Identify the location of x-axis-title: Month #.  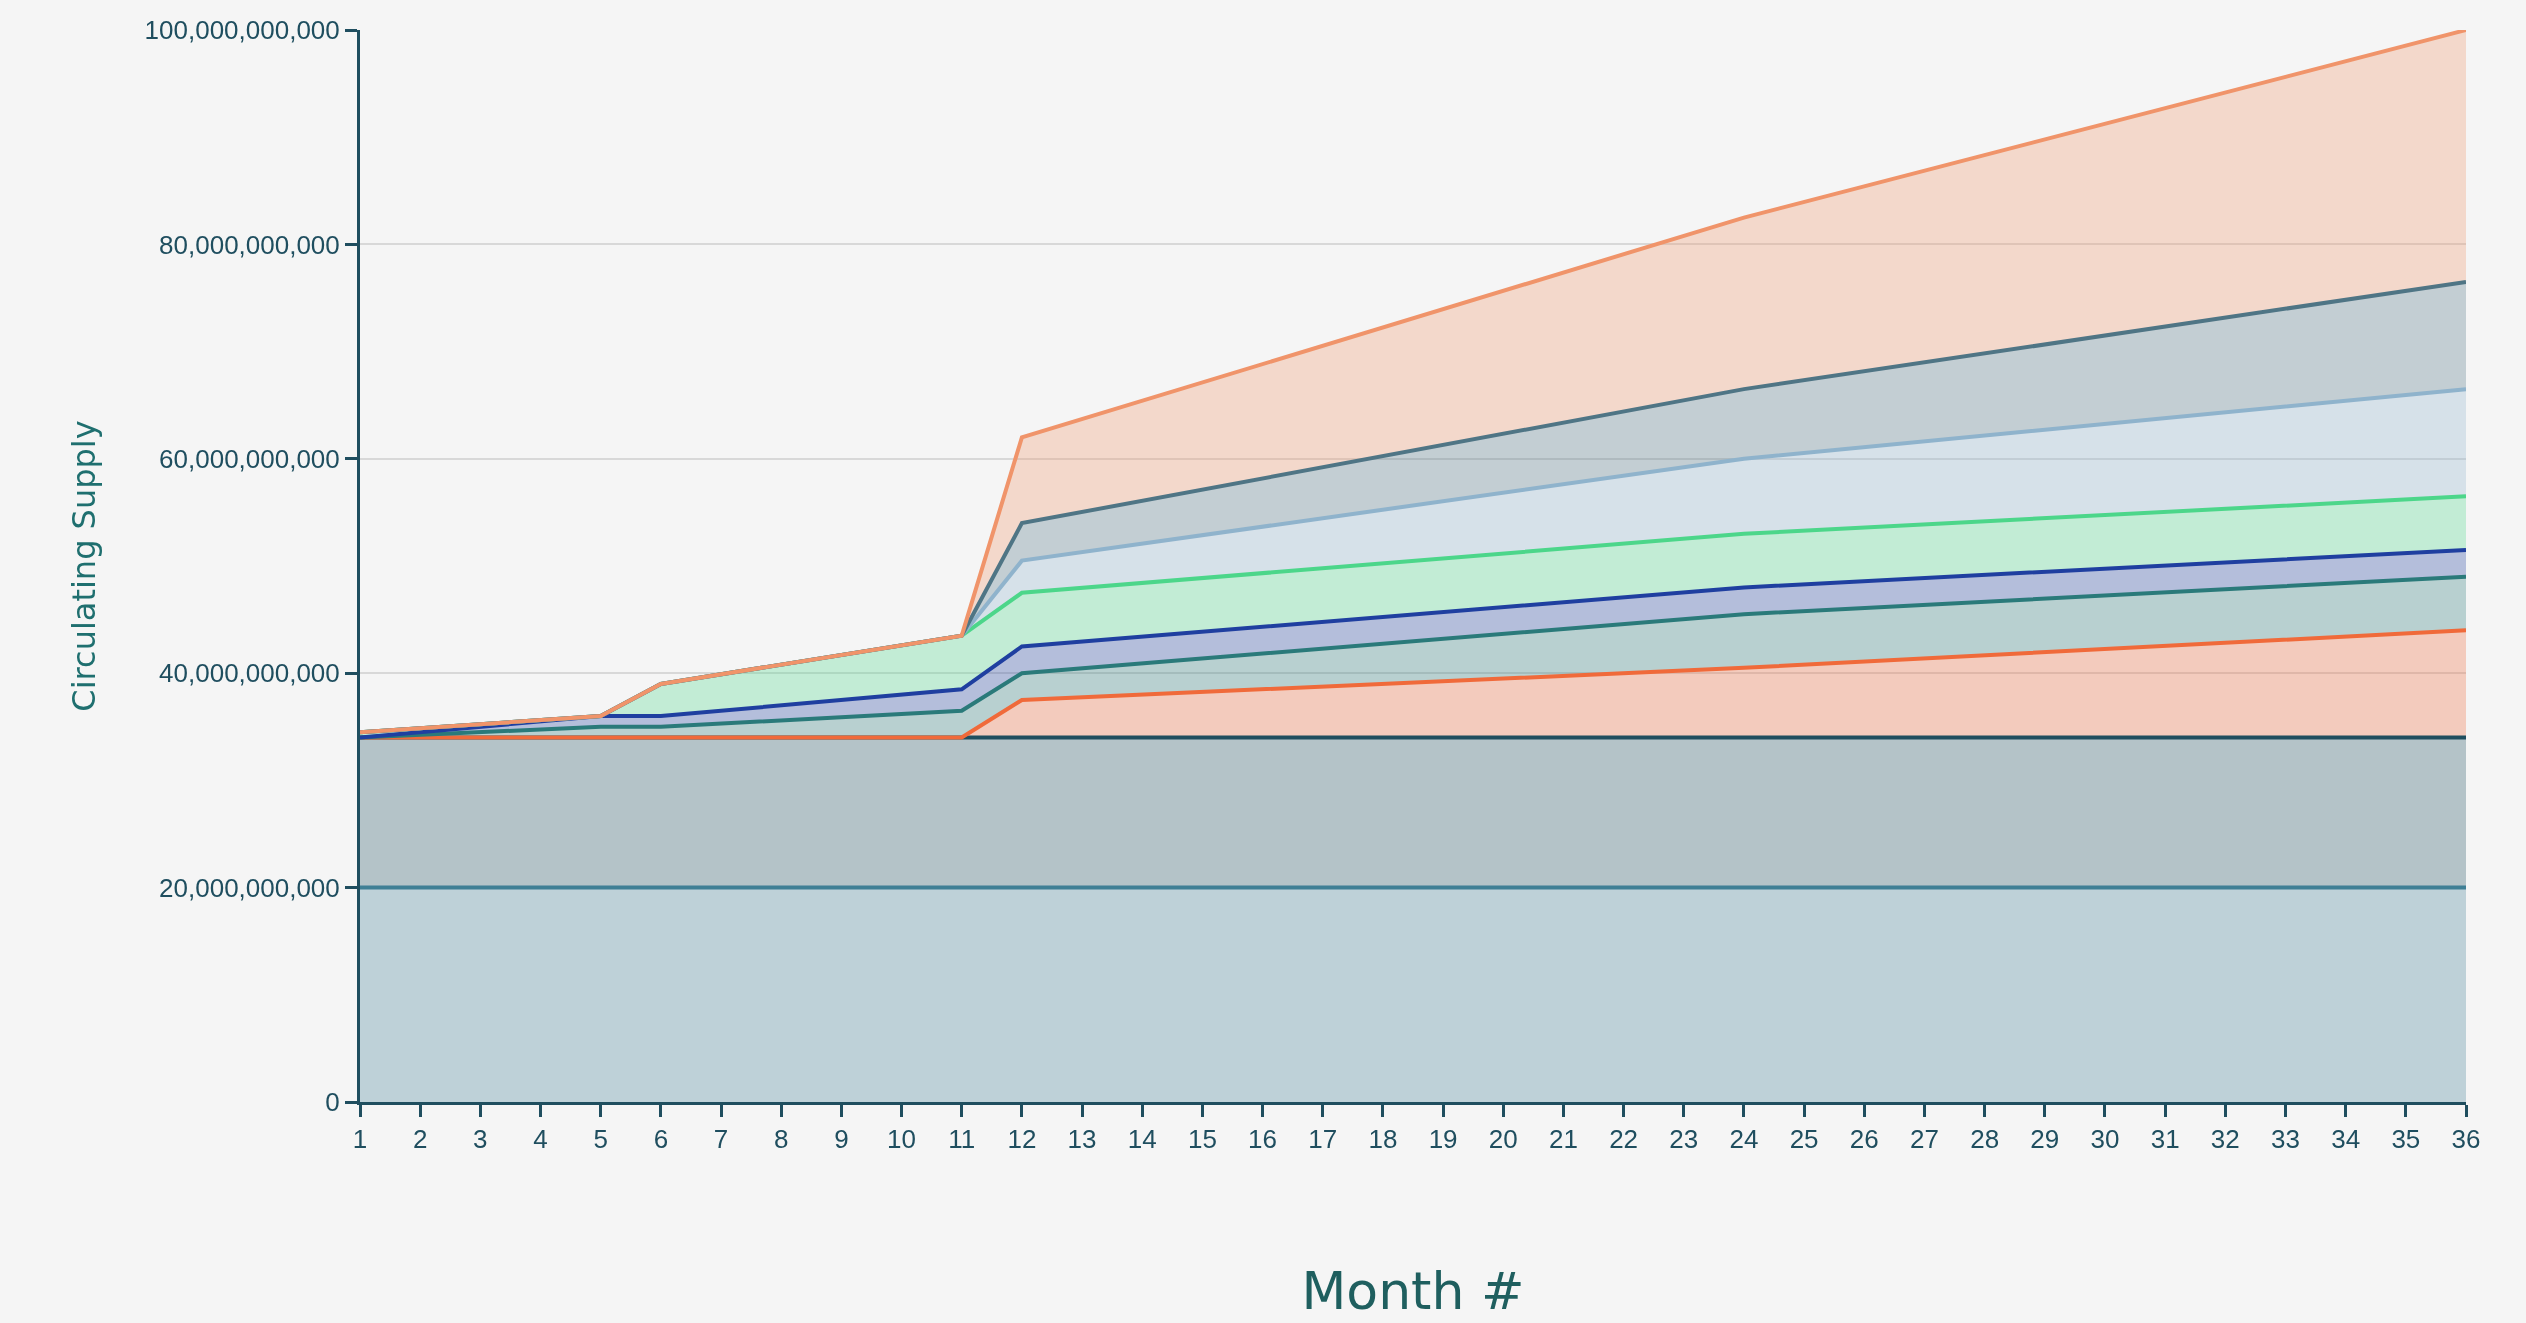
(1413, 1291).